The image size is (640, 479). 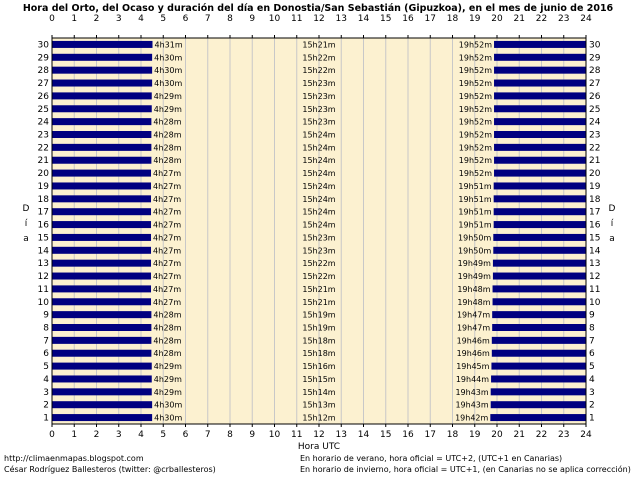 I want to click on day-tick-label: 25, so click(x=43, y=110).